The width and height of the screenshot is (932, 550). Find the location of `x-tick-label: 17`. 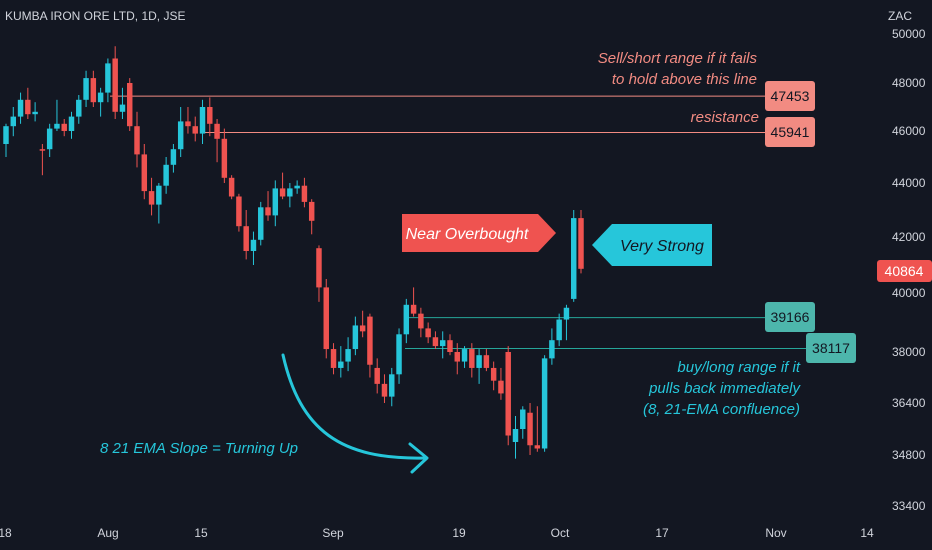

x-tick-label: 17 is located at coordinates (662, 533).